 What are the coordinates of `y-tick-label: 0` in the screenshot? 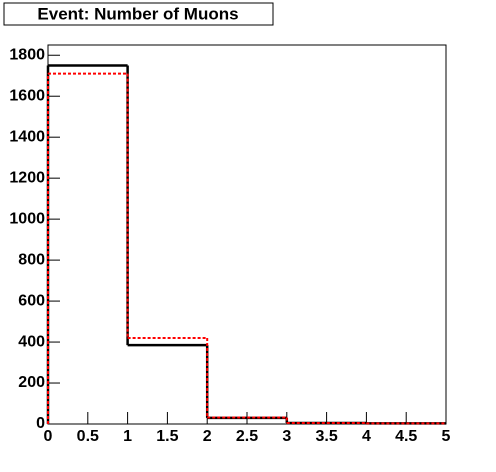 It's located at (40, 423).